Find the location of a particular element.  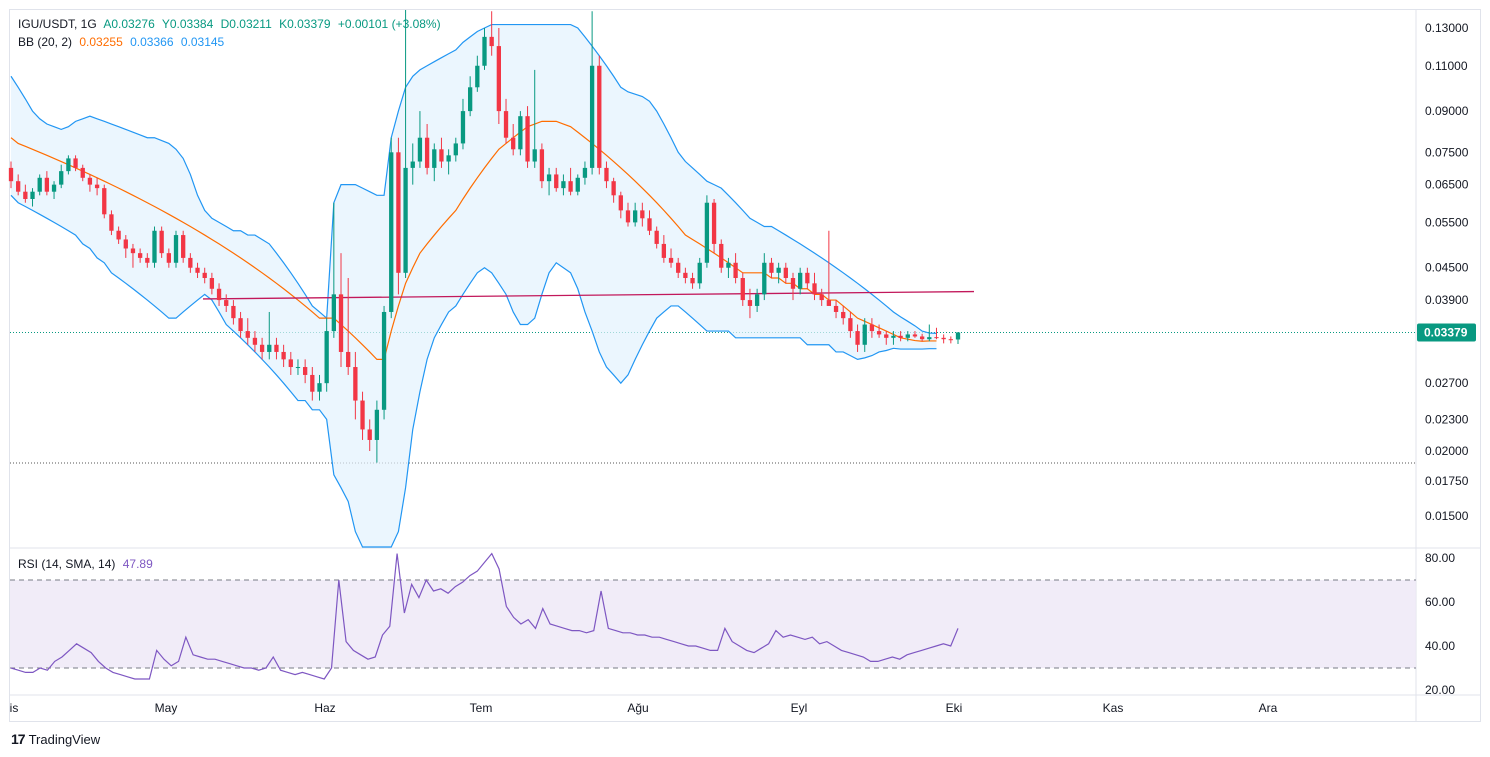

time-tick-label: May is located at coordinates (166, 708).